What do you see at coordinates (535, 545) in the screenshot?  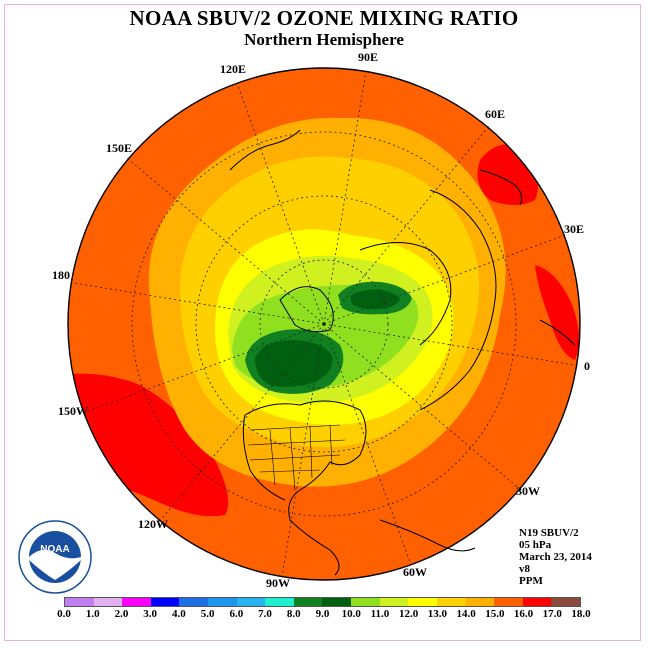 I see `info-pressure: 05 hPa` at bounding box center [535, 545].